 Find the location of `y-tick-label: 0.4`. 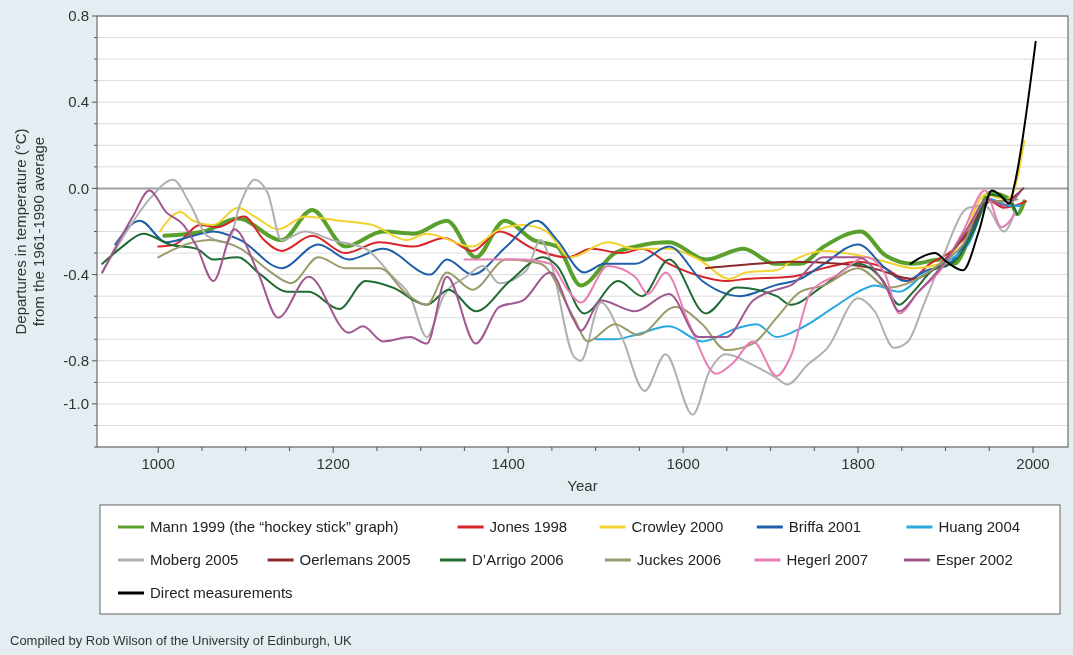

y-tick-label: 0.4 is located at coordinates (78, 102).